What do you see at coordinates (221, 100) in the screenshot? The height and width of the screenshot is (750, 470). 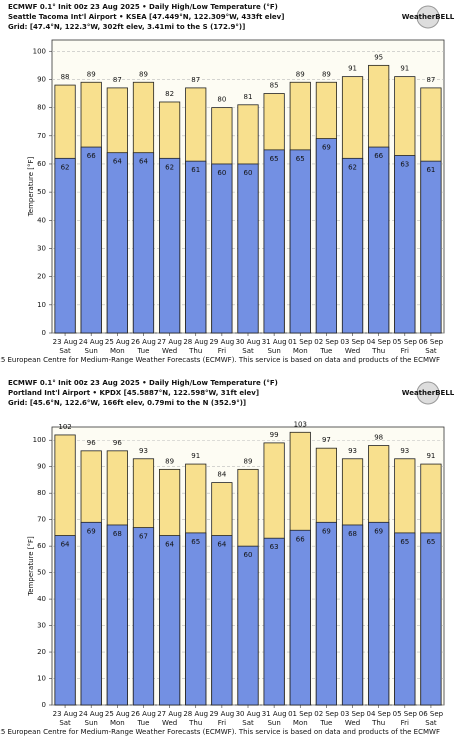 I see `value-label: 80` at bounding box center [221, 100].